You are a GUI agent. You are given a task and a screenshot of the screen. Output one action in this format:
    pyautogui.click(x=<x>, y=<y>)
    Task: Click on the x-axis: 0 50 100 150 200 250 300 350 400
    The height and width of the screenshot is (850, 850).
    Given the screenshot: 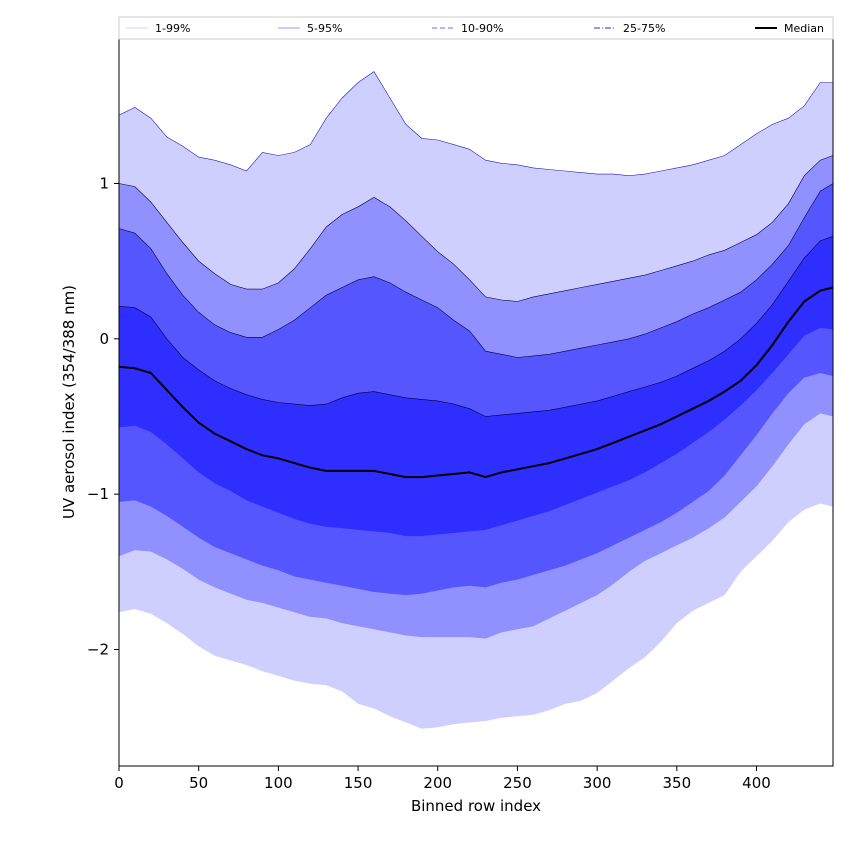 What is the action you would take?
    pyautogui.click(x=442, y=779)
    